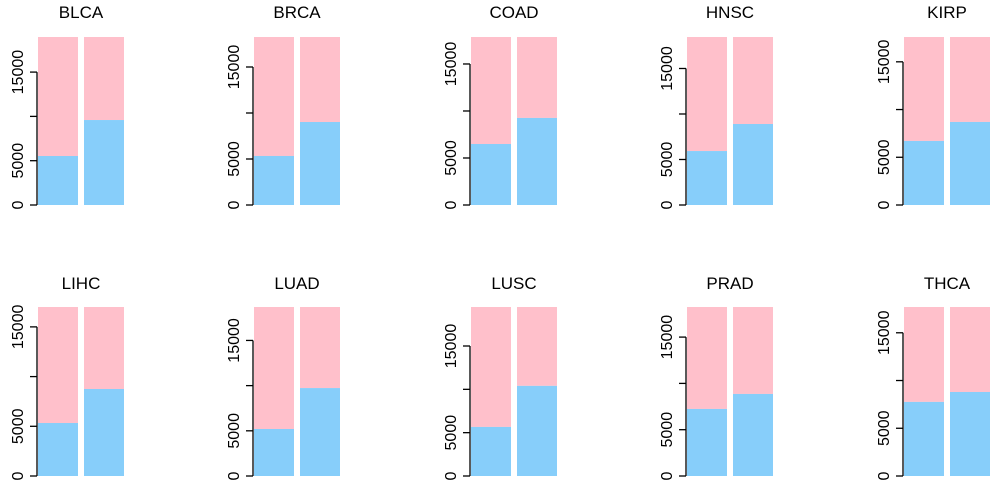 This screenshot has height=485, width=1000. I want to click on panel-lusc: 0 5000 15000 LUSC, so click(500, 377).